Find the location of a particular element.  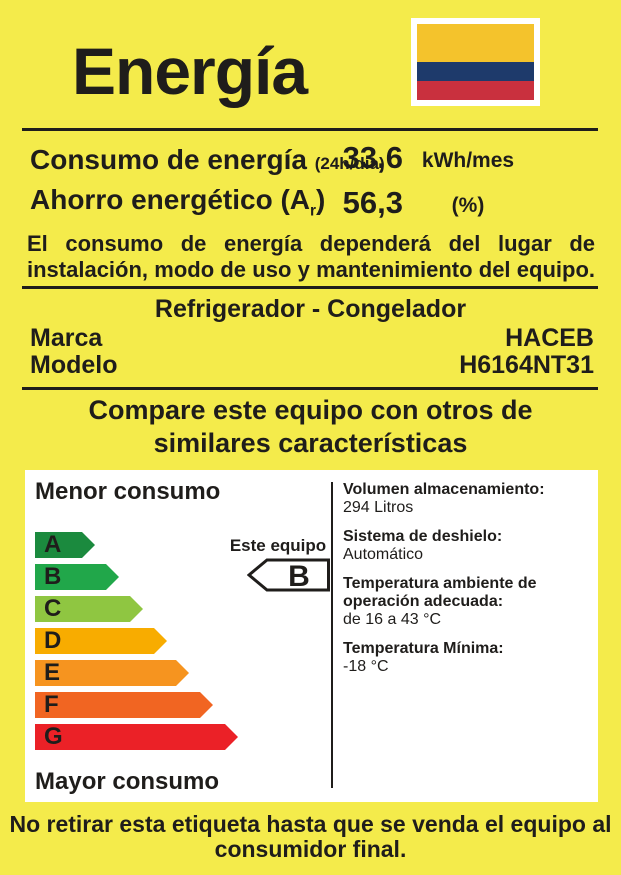

model-value: H6164NT31 is located at coordinates (526, 365).